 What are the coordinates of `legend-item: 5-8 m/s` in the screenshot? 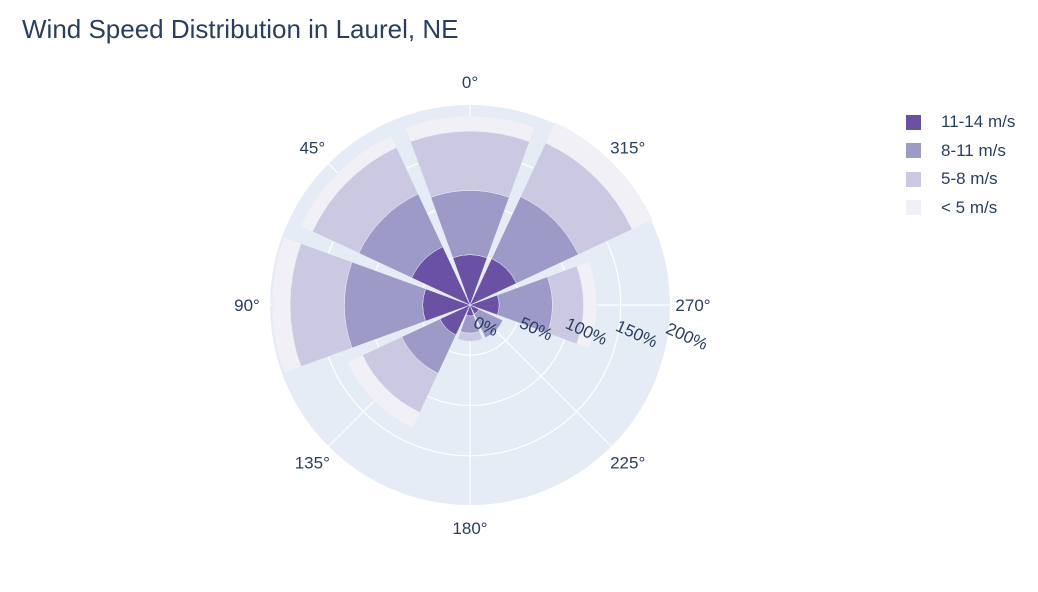 It's located at (960, 179).